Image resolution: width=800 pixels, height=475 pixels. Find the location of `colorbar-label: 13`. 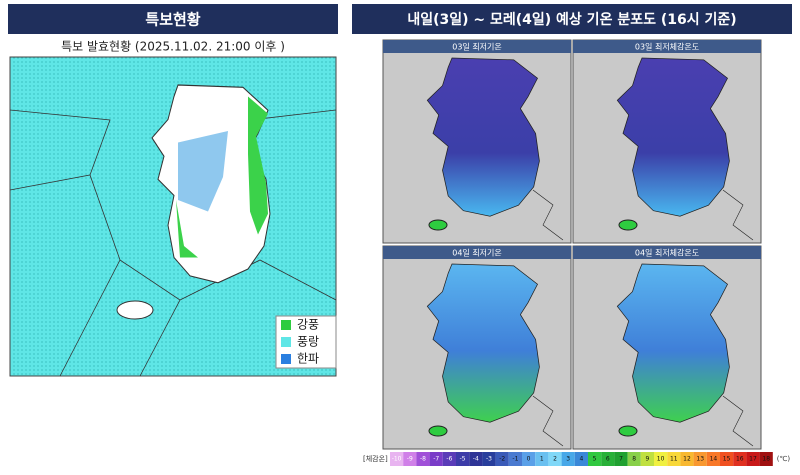

colorbar-label: 13 is located at coordinates (700, 459).